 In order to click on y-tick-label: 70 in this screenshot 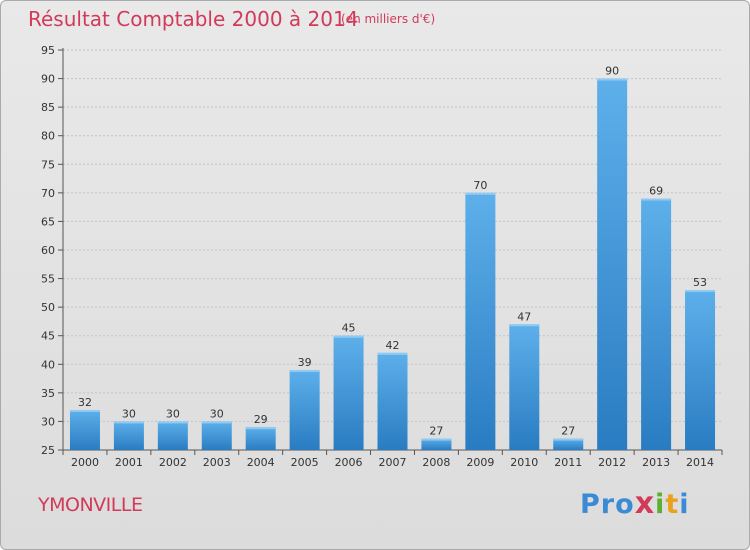, I will do `click(48, 193)`.